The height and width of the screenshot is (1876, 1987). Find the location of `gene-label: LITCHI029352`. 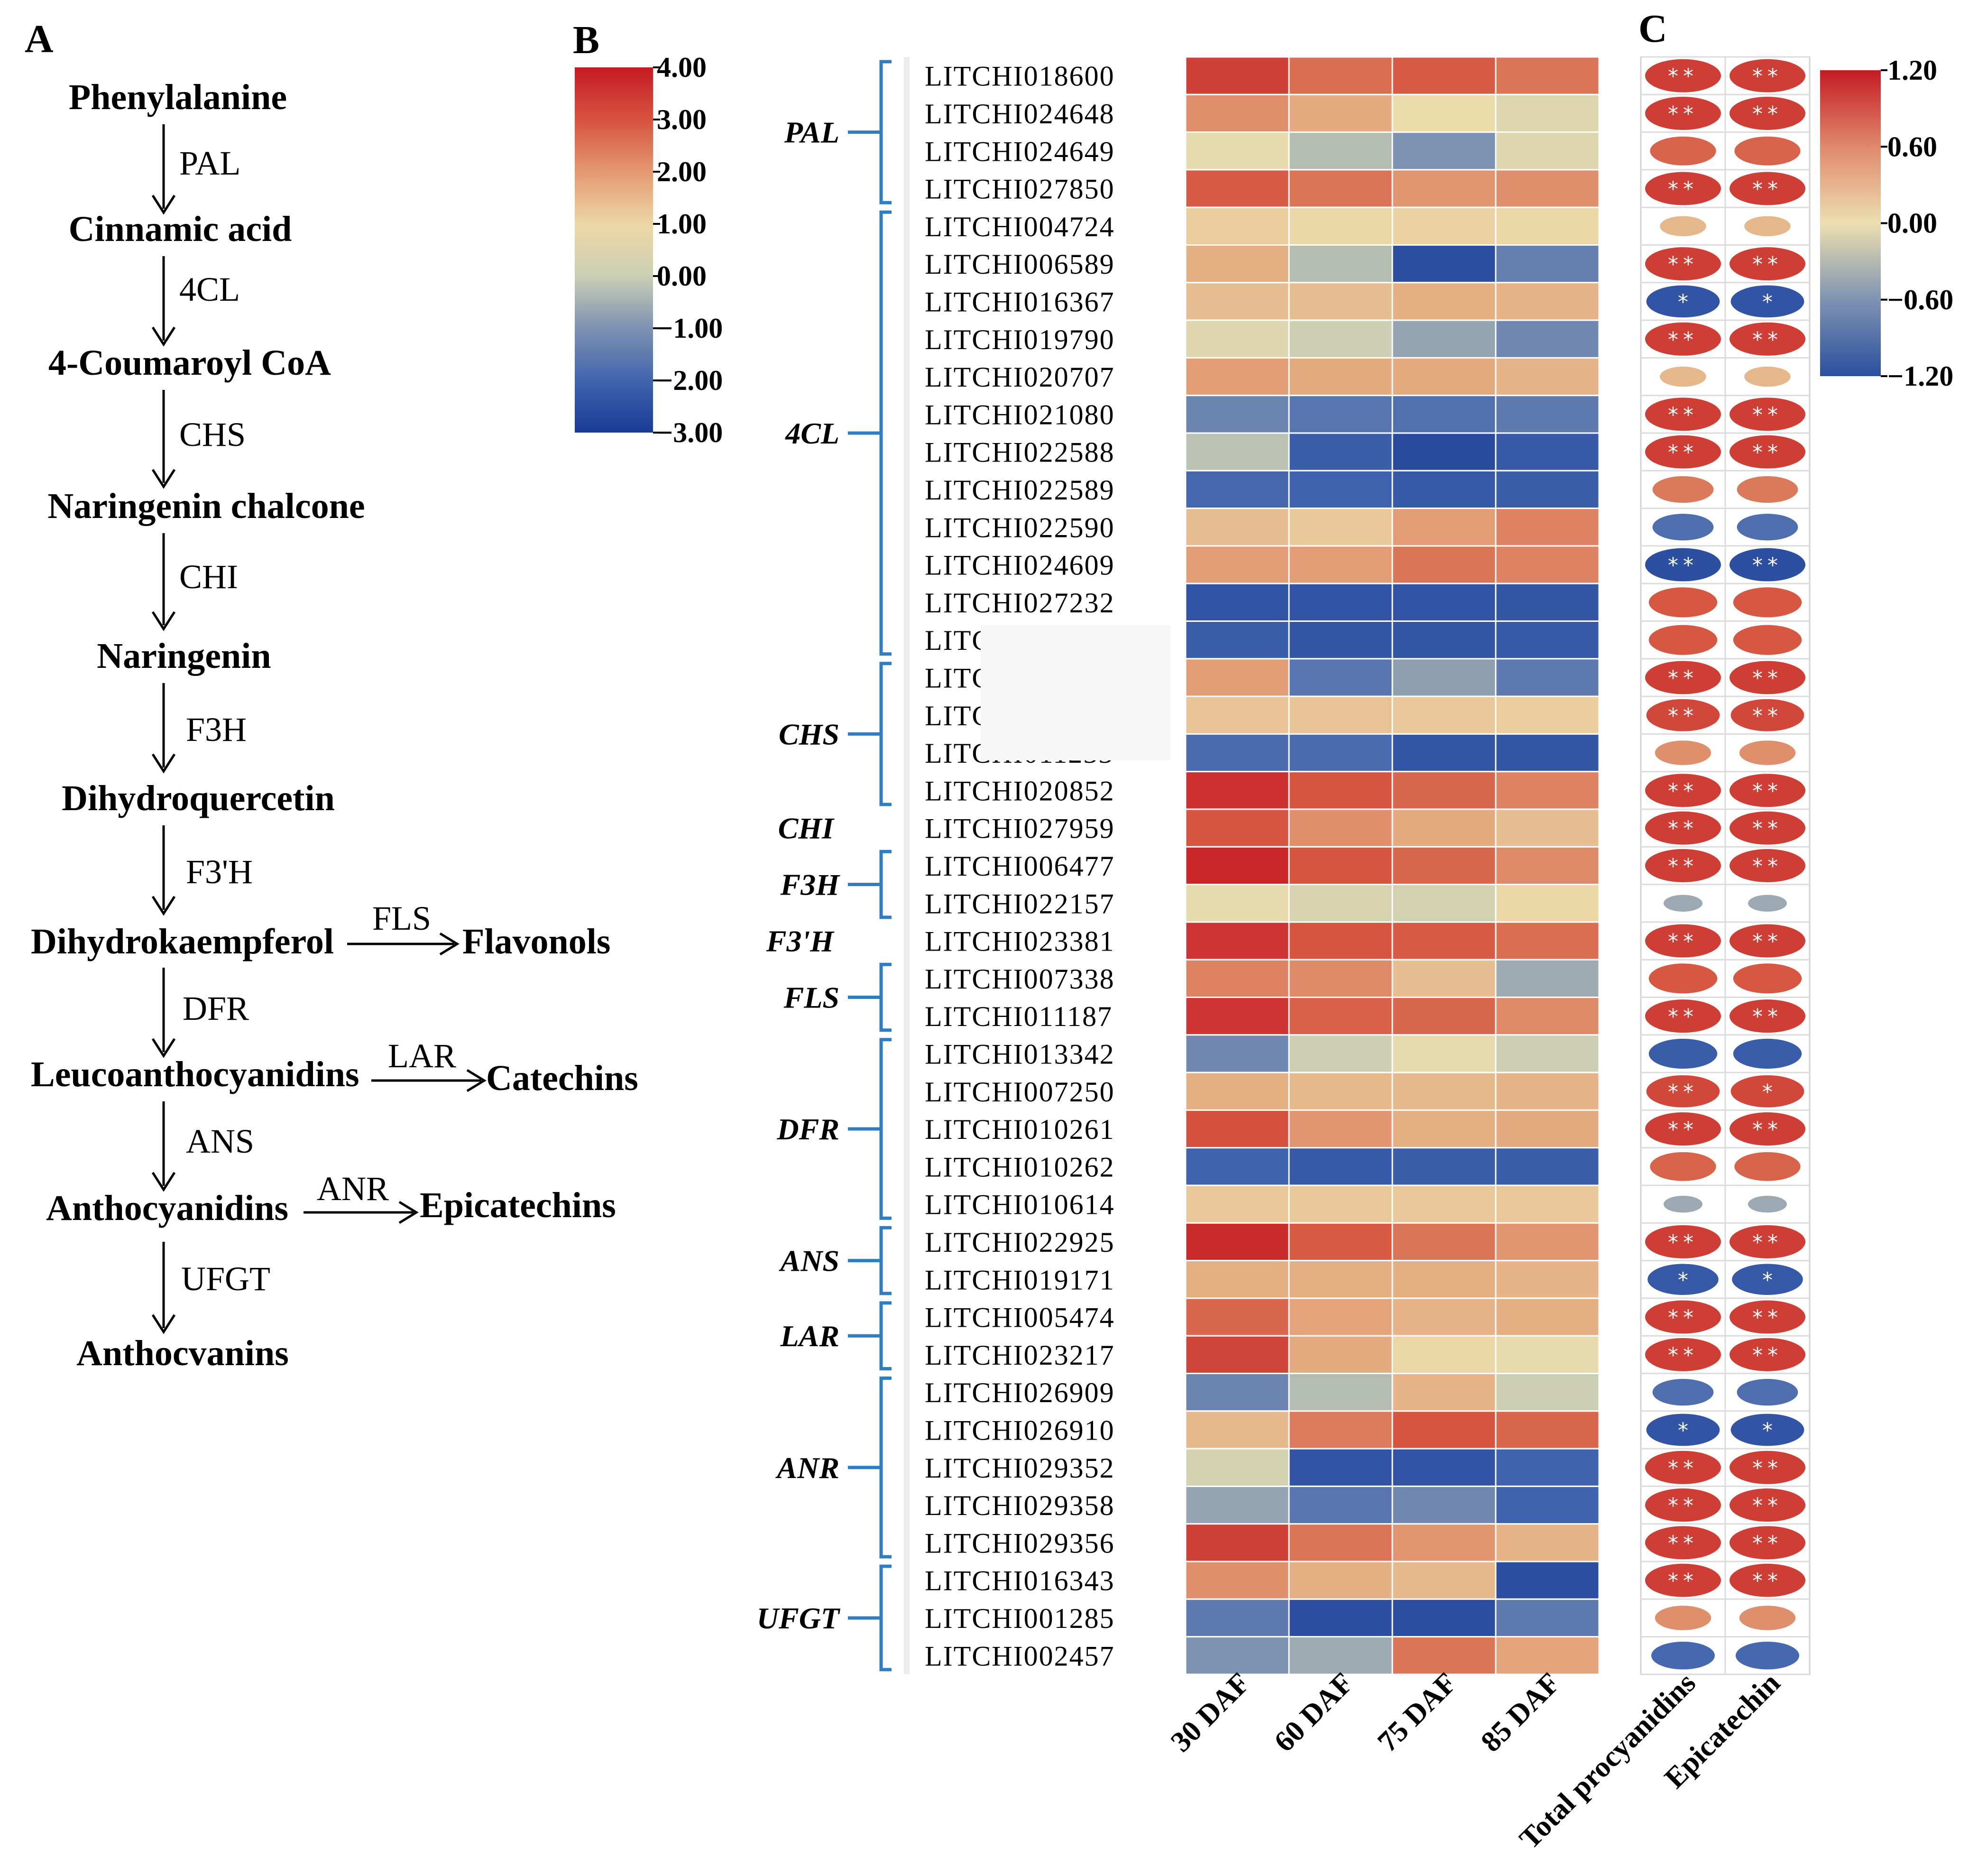

gene-label: LITCHI029352 is located at coordinates (1020, 1468).